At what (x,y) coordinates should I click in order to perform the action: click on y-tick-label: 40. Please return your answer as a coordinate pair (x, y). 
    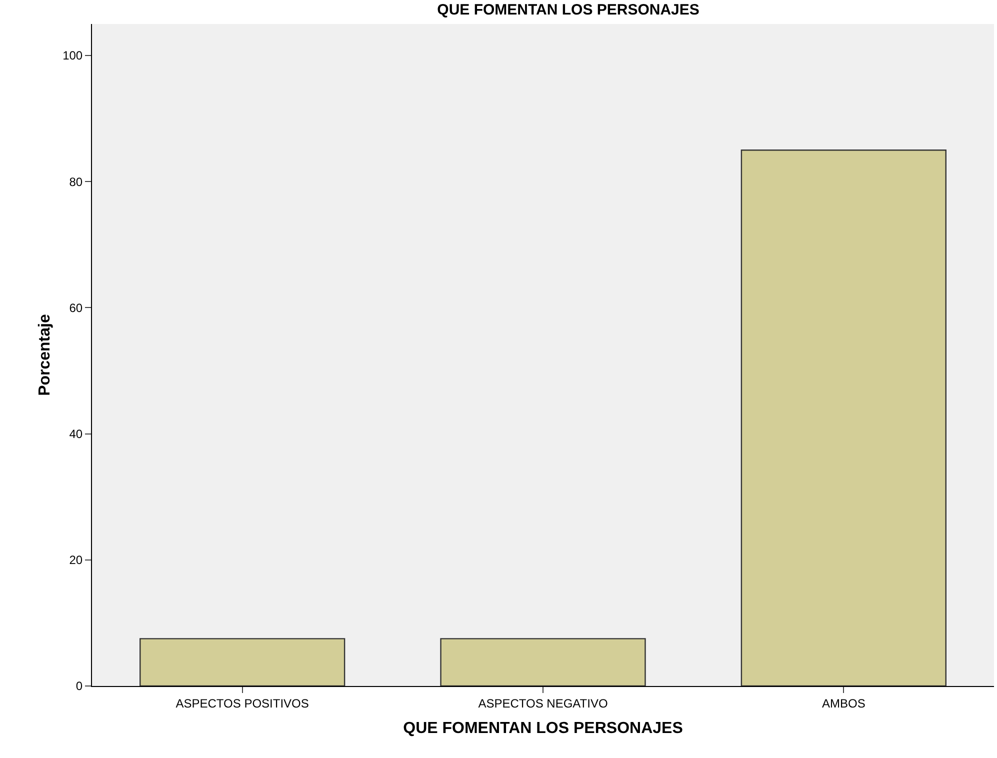
    Looking at the image, I should click on (76, 434).